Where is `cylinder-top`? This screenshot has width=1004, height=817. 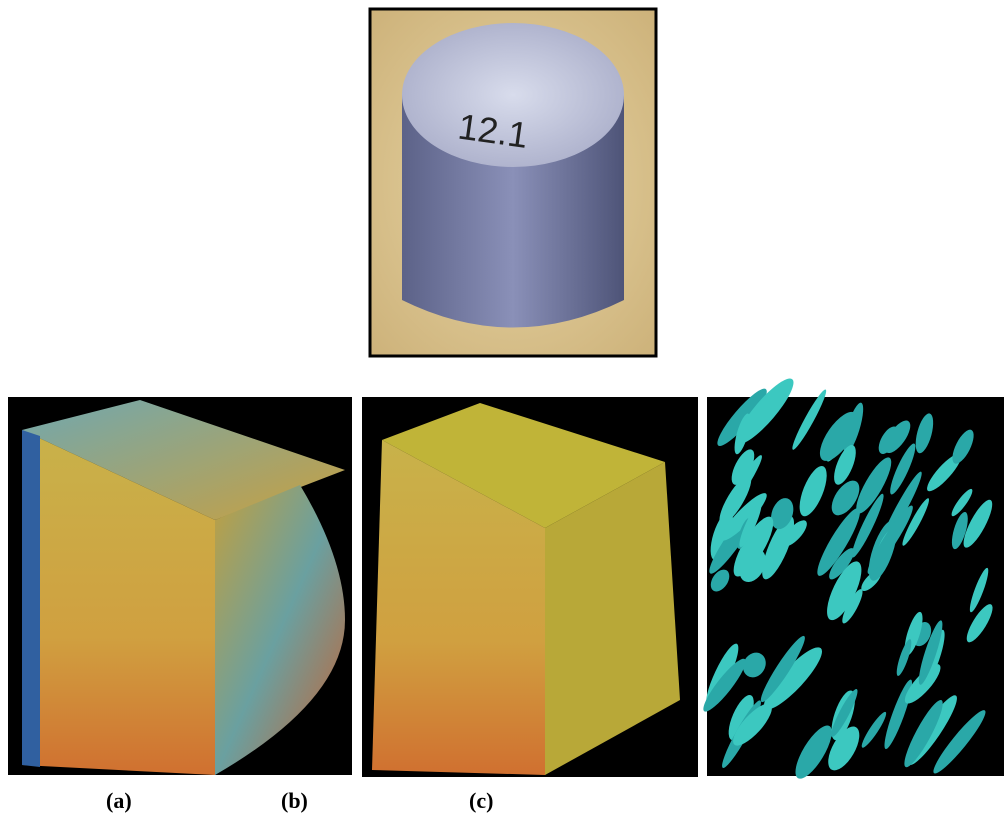 cylinder-top is located at coordinates (513, 95).